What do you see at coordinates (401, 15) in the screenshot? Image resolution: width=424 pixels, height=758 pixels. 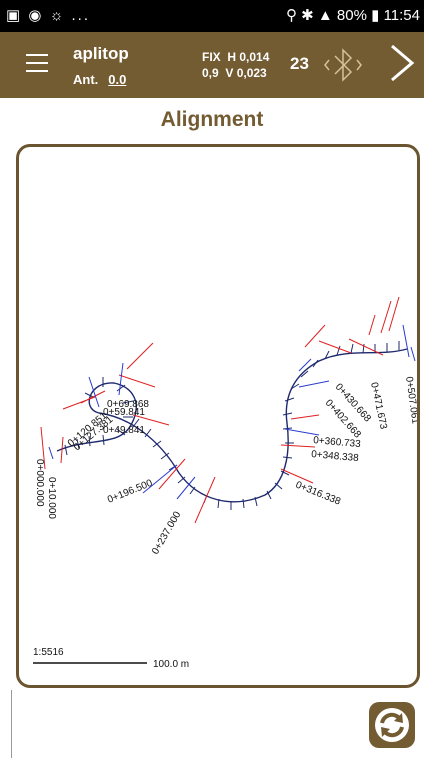 I see `clock: 11:54` at bounding box center [401, 15].